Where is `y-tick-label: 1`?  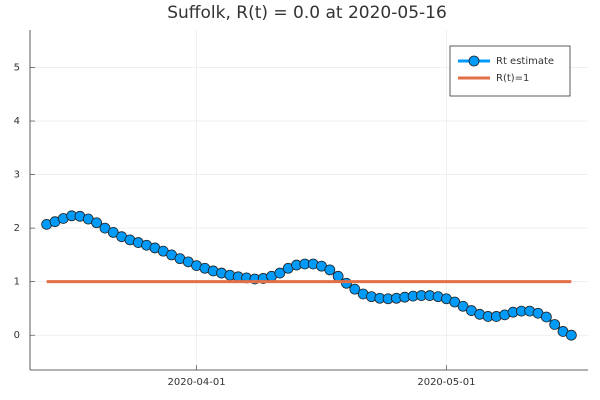
y-tick-label: 1 is located at coordinates (17, 282).